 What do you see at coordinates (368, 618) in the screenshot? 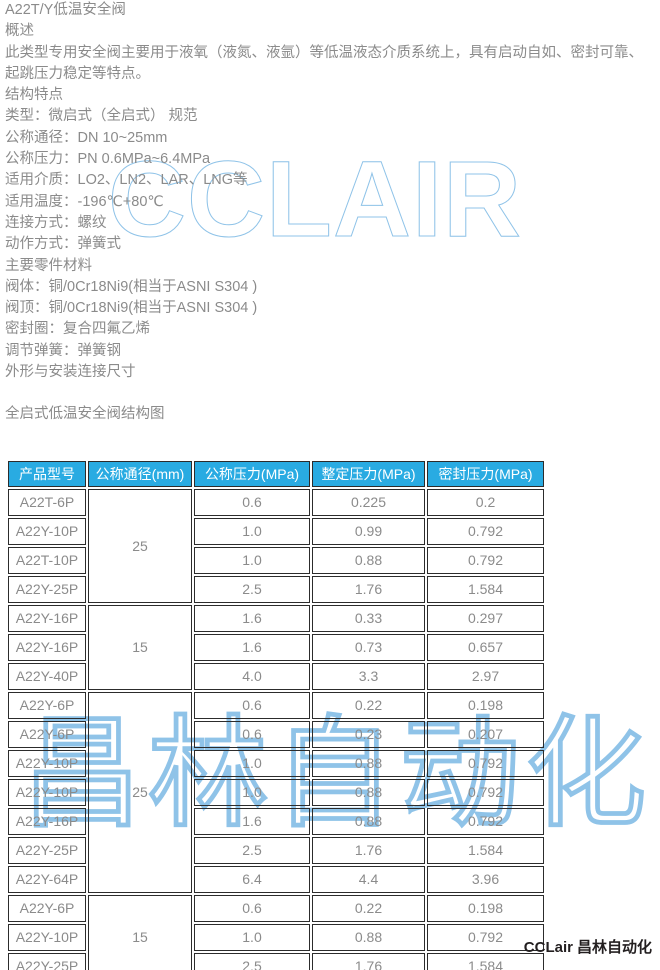
I see `cell-set-pressure: 0.33` at bounding box center [368, 618].